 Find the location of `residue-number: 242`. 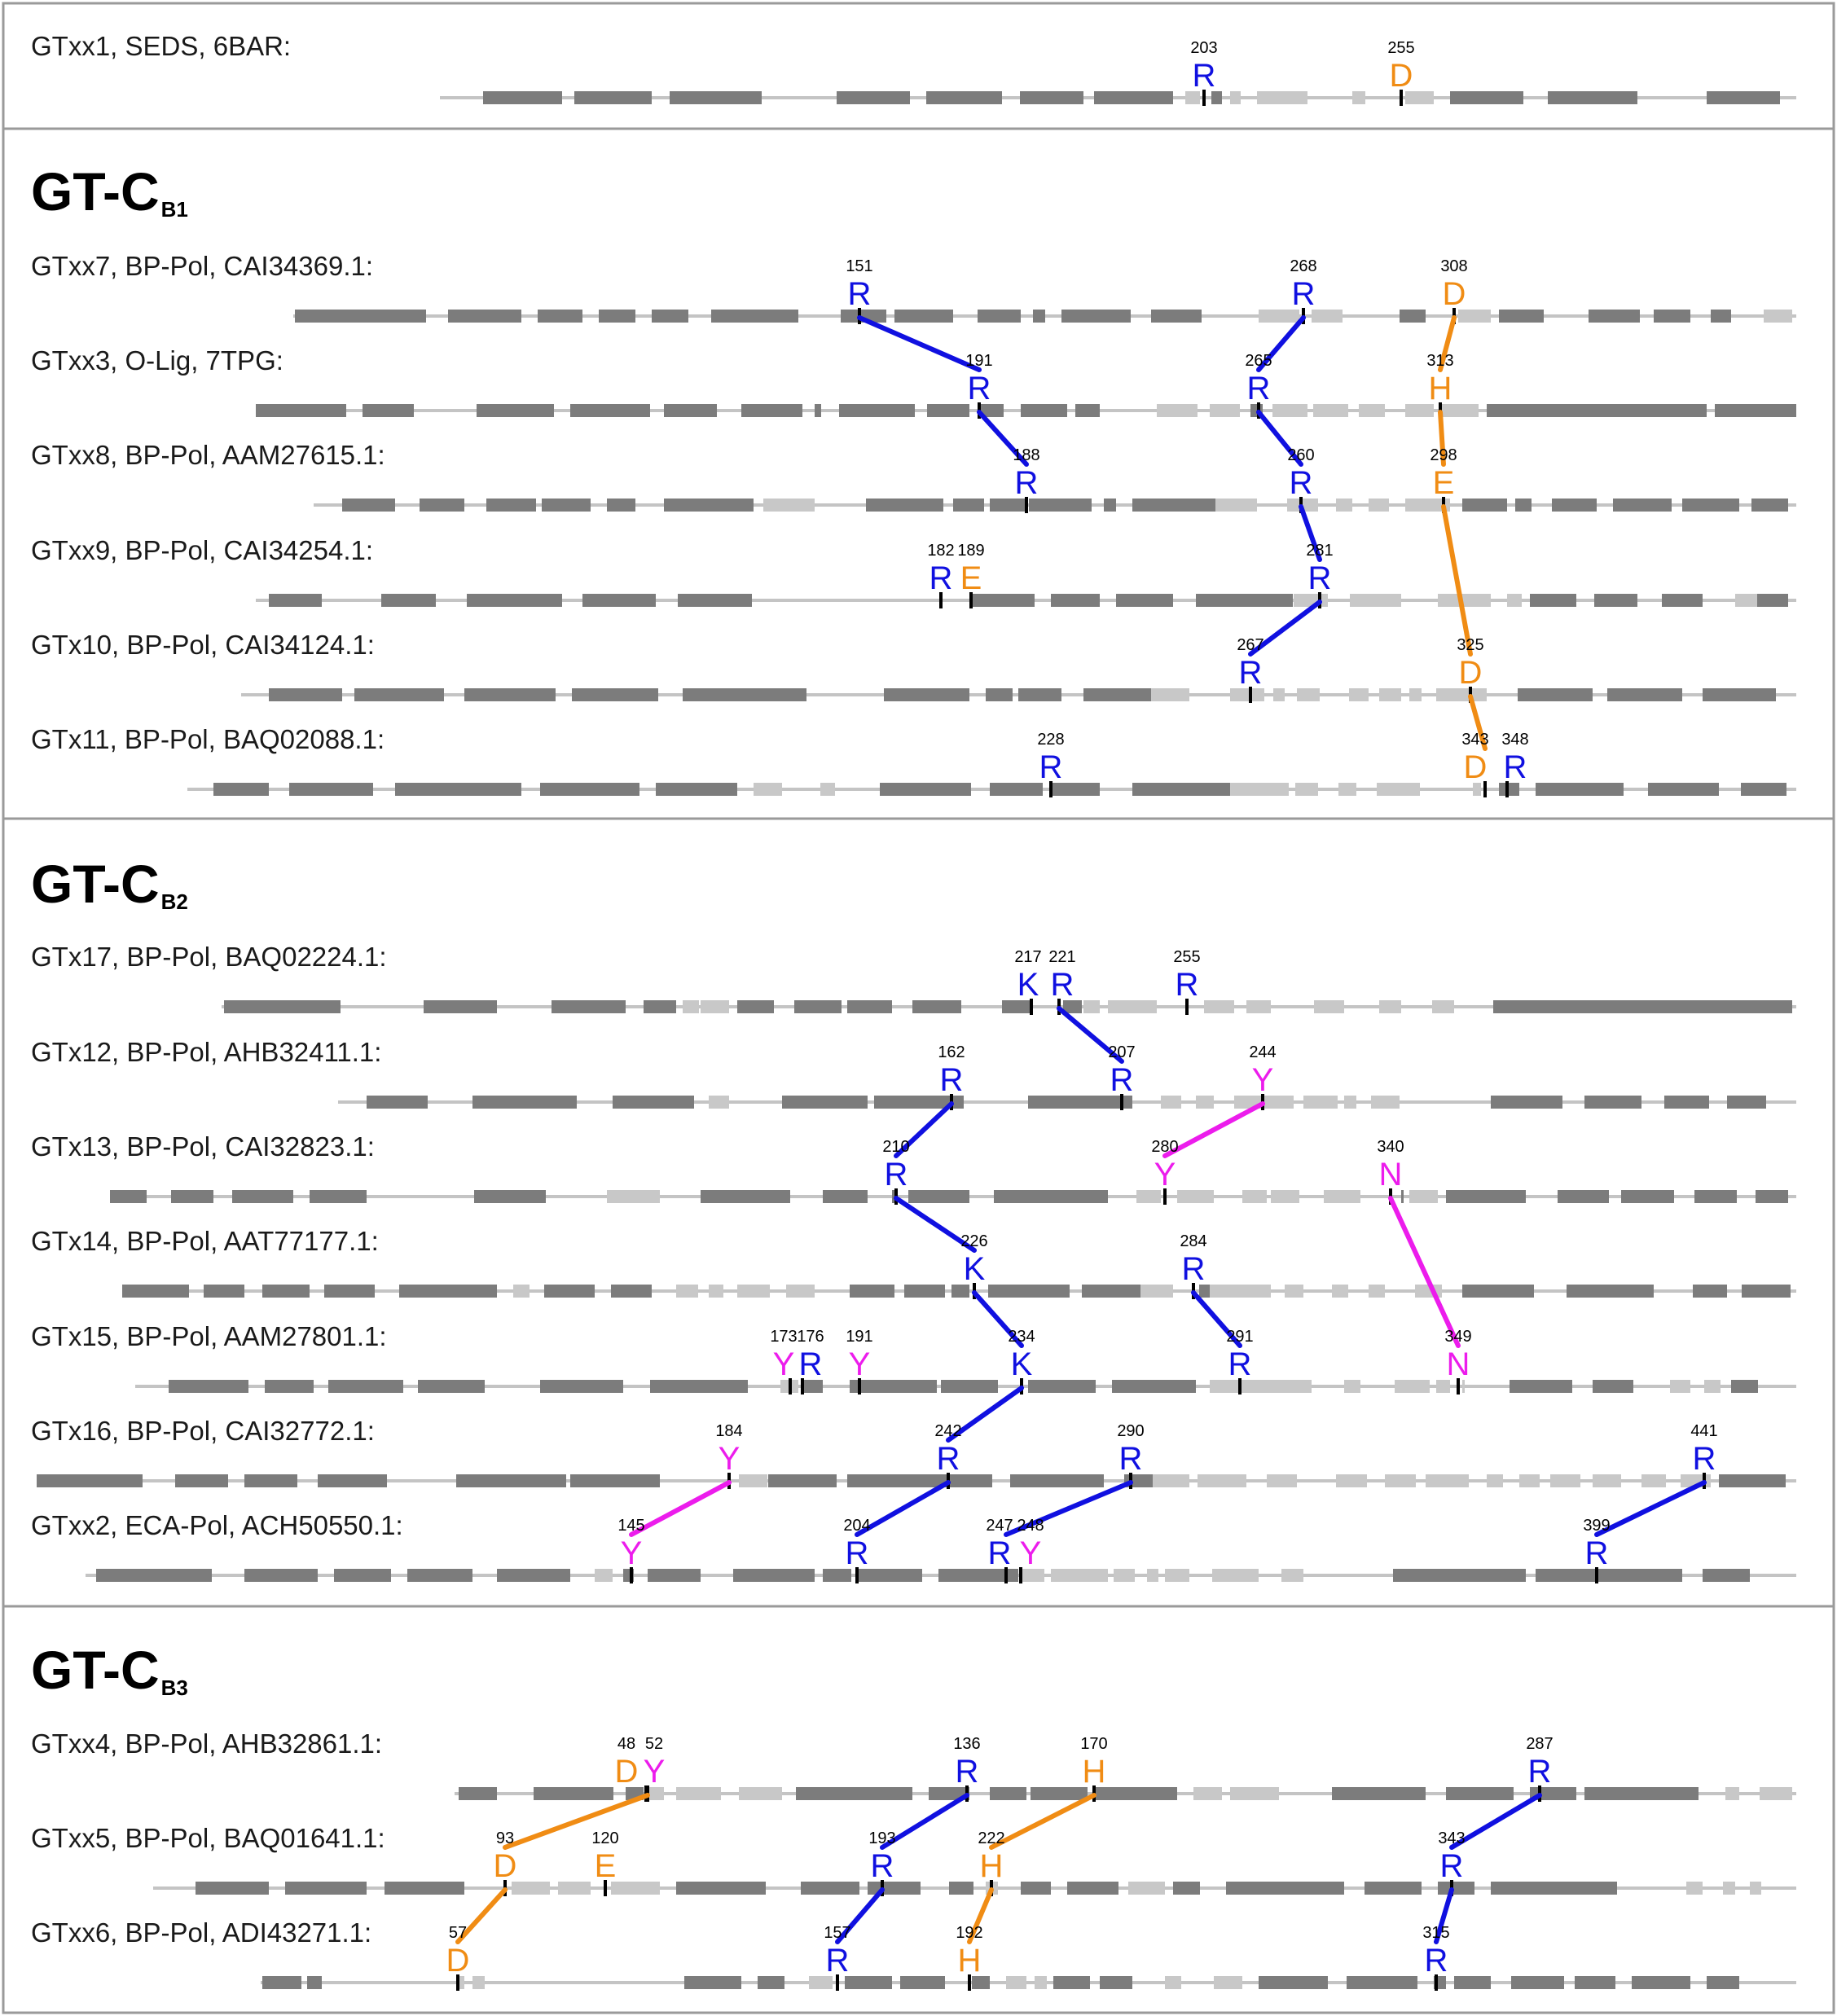

residue-number: 242 is located at coordinates (947, 1431).